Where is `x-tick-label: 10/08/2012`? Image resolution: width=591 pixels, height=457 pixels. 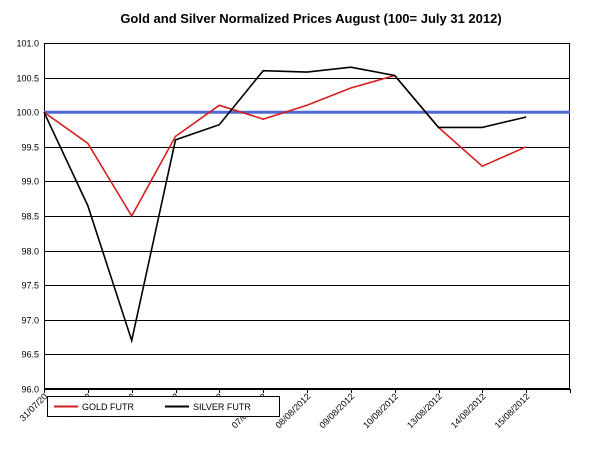 x-tick-label: 10/08/2012 is located at coordinates (380, 410).